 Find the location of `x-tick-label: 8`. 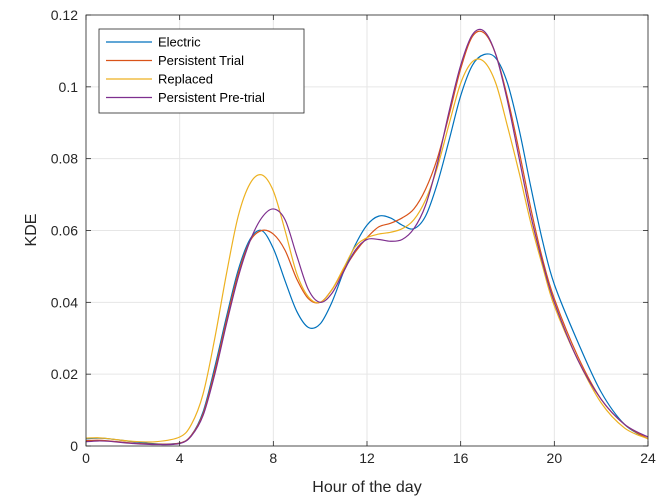

x-tick-label: 8 is located at coordinates (273, 458).